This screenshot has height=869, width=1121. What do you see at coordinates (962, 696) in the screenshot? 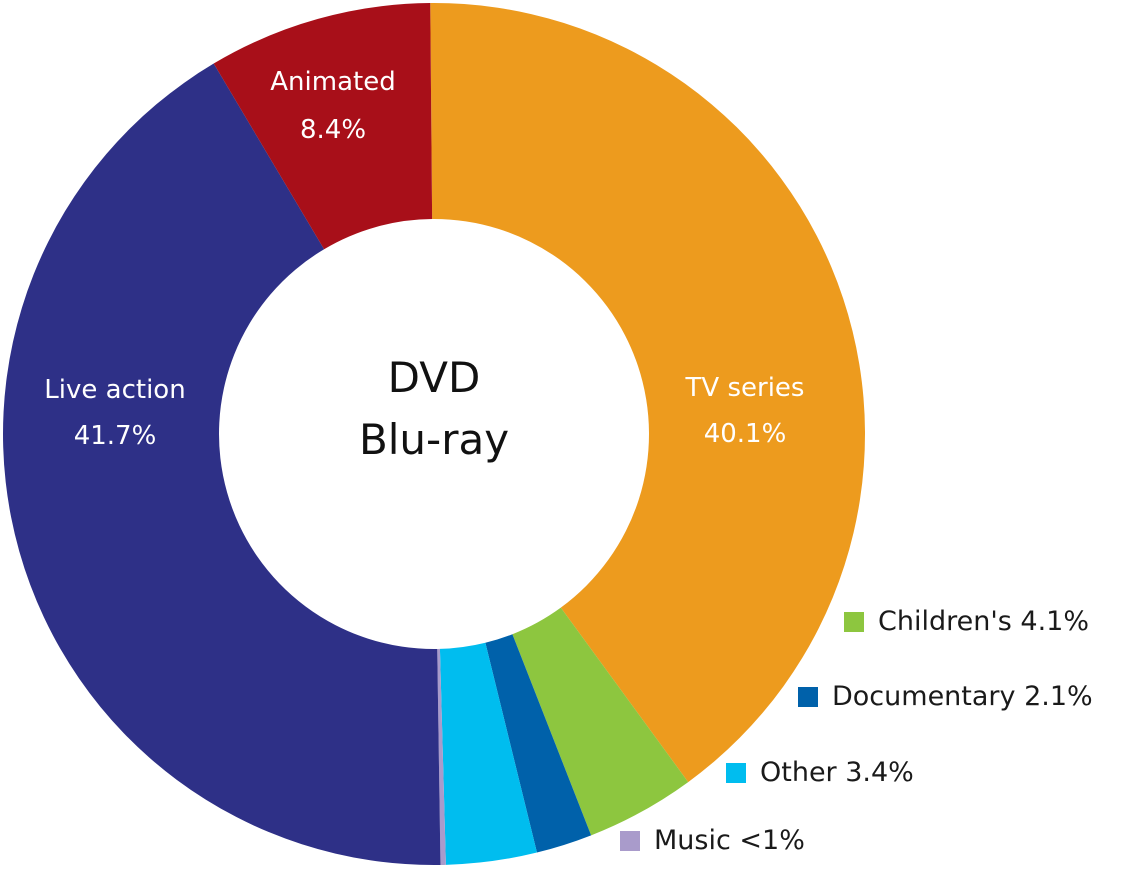
I see `legend-label-documentary: Documentary 2.1%` at bounding box center [962, 696].